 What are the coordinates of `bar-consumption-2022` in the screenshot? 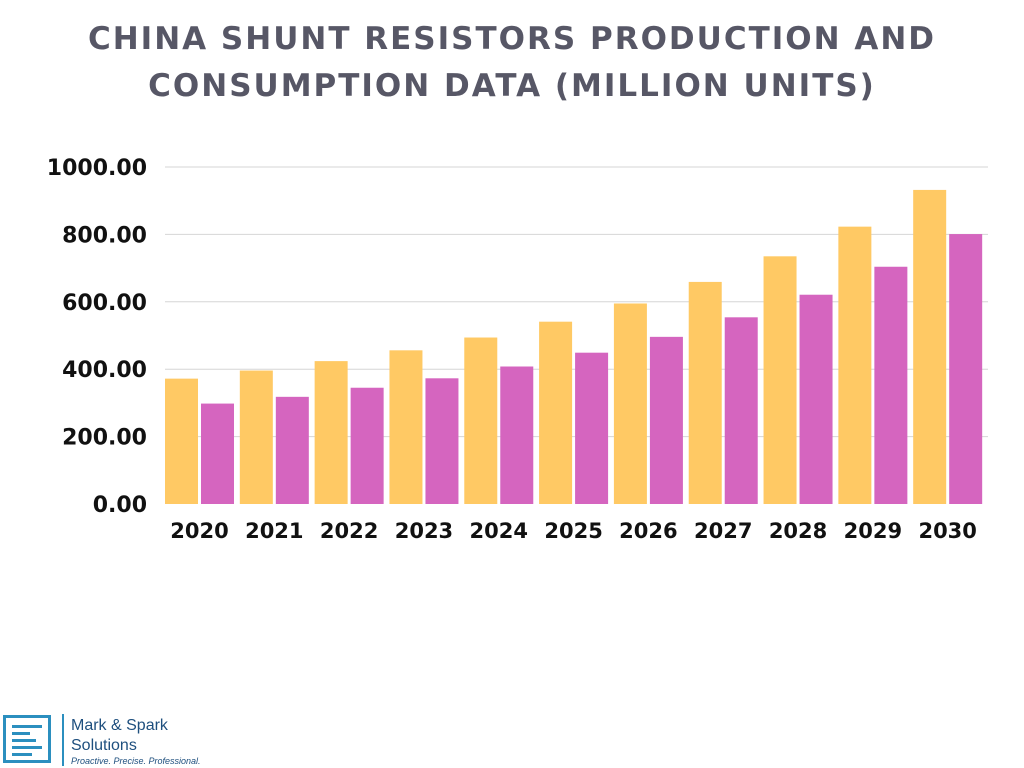 It's located at (367, 445).